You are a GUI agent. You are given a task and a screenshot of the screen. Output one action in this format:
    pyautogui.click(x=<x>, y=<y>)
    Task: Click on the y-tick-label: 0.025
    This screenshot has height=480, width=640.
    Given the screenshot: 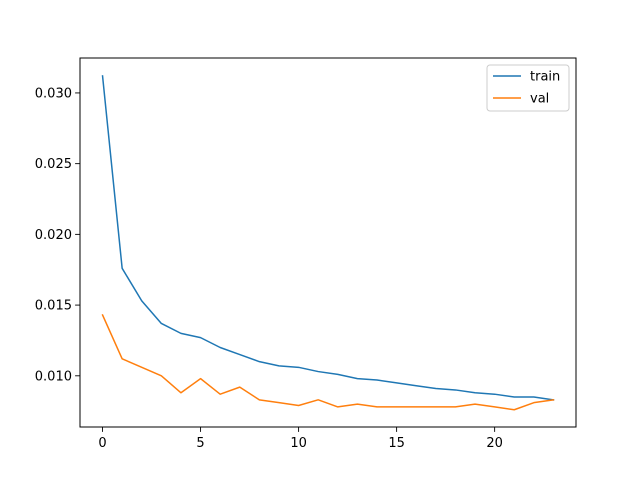 What is the action you would take?
    pyautogui.click(x=53, y=164)
    